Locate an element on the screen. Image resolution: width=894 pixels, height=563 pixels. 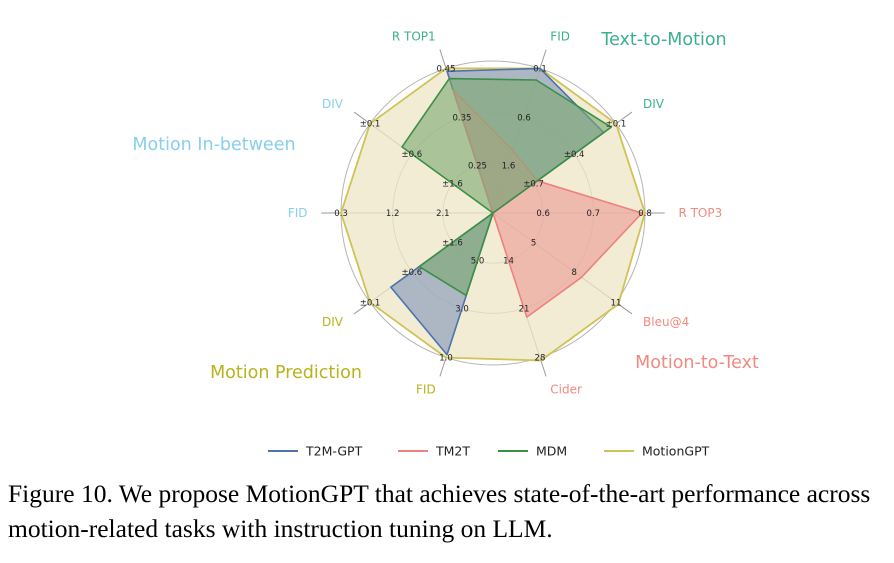
tick-label: 28 is located at coordinates (540, 359).